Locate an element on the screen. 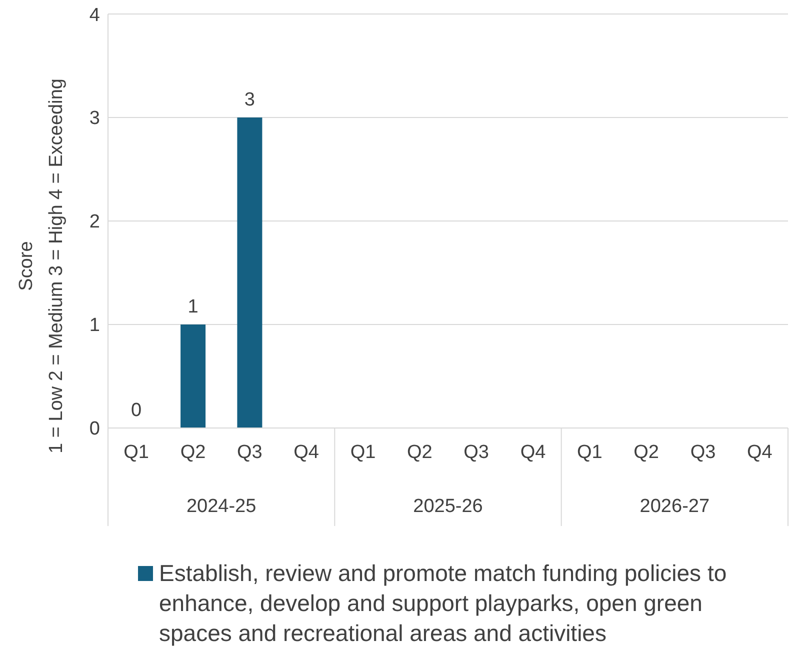 This screenshot has width=792, height=647. y-tick-label: 1 is located at coordinates (94, 325).